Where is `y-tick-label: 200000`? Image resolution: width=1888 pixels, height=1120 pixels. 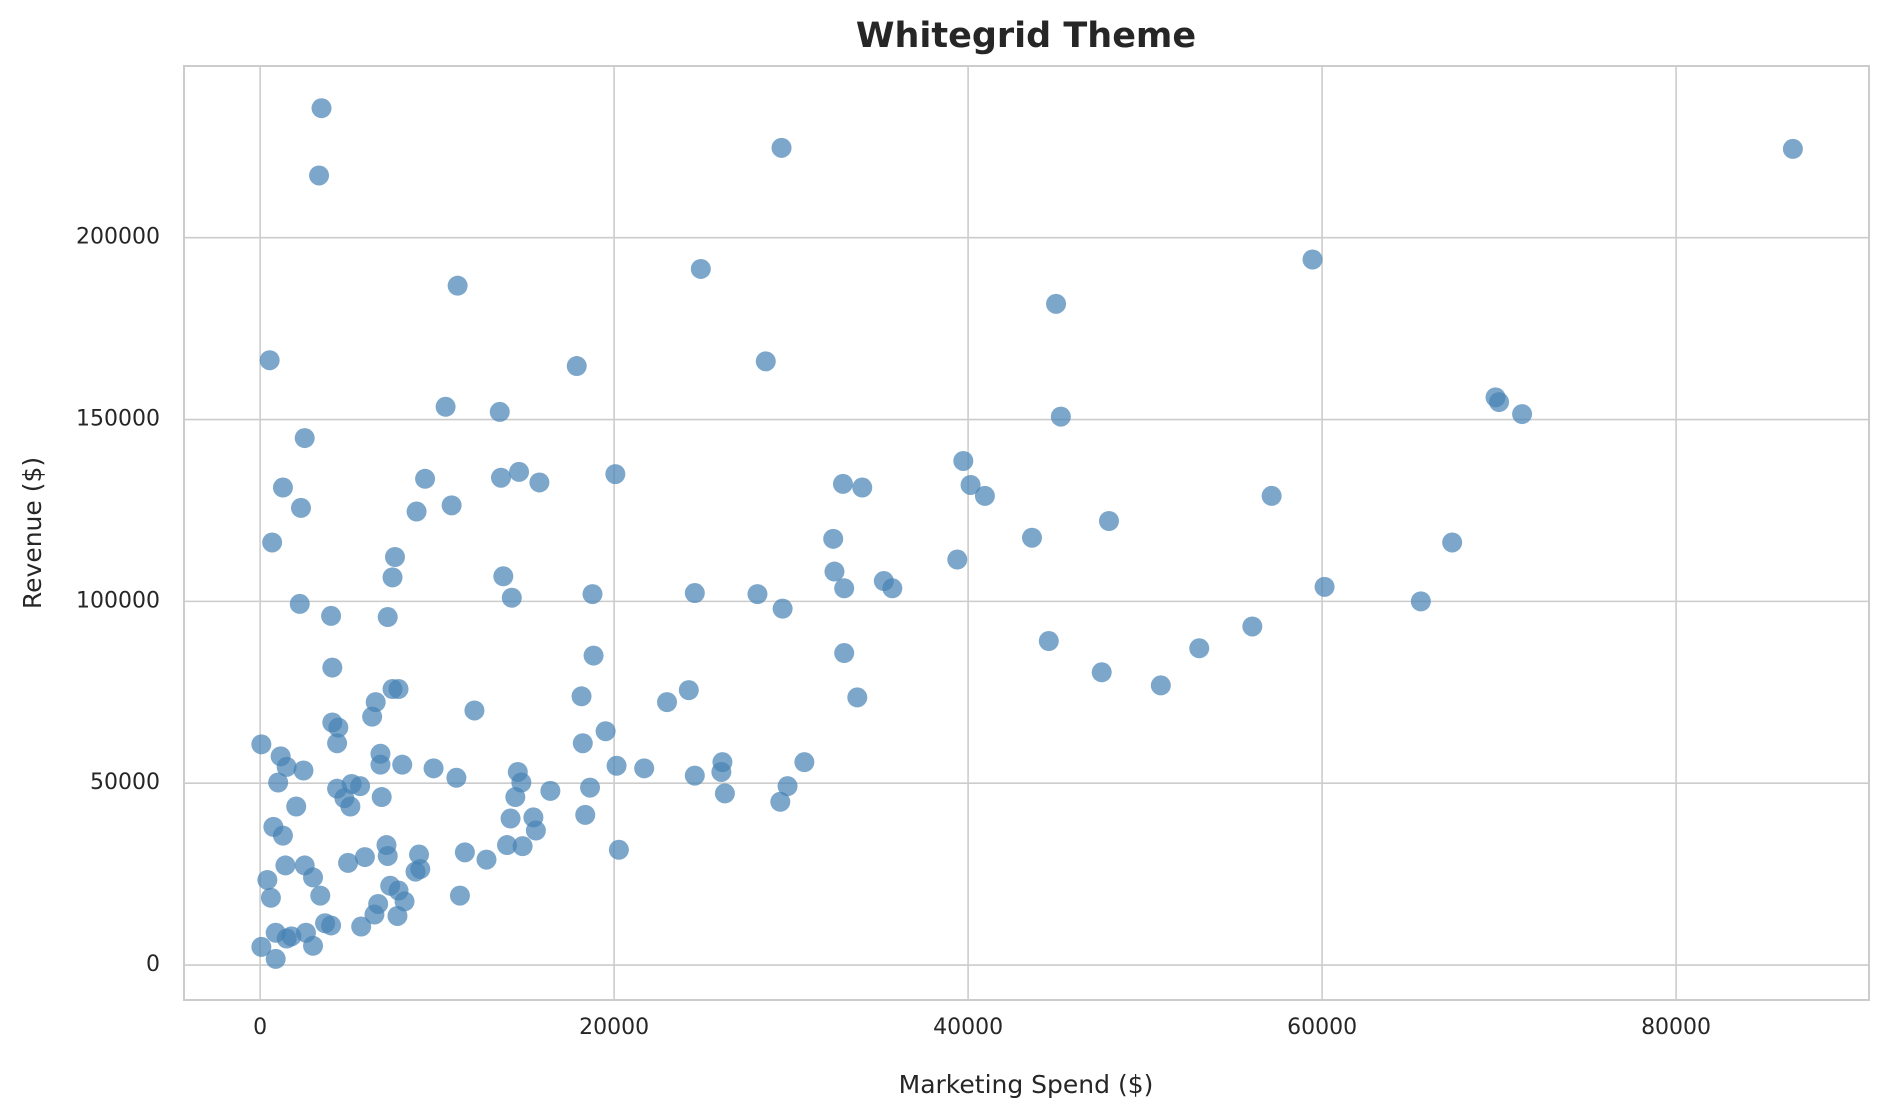
y-tick-label: 200000 is located at coordinates (118, 237).